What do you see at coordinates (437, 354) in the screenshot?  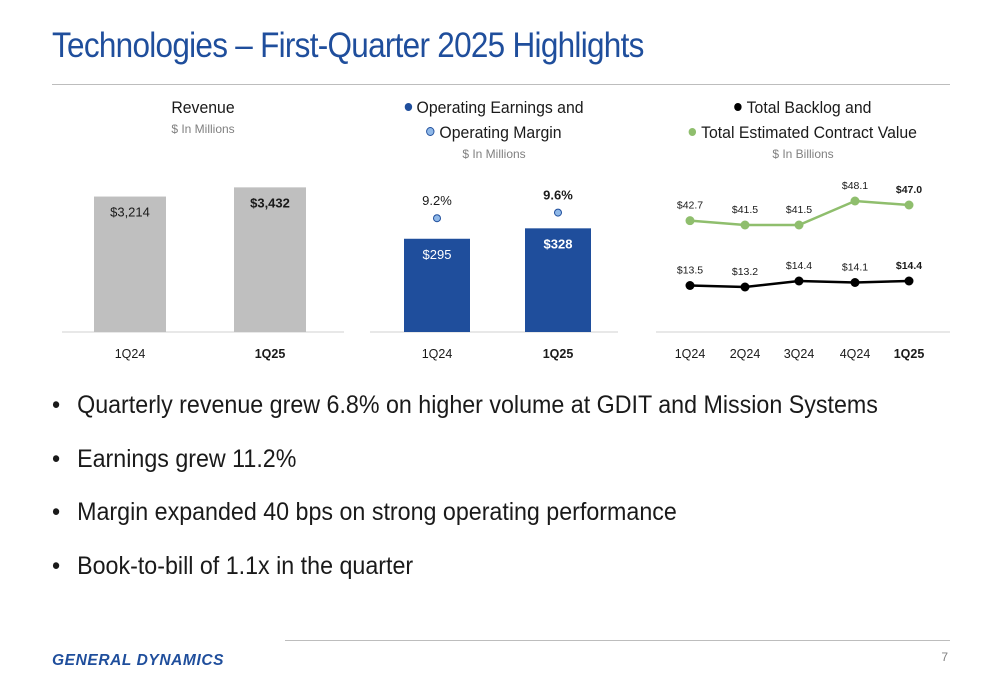 I see `earnings-x-tick-label: 1Q24` at bounding box center [437, 354].